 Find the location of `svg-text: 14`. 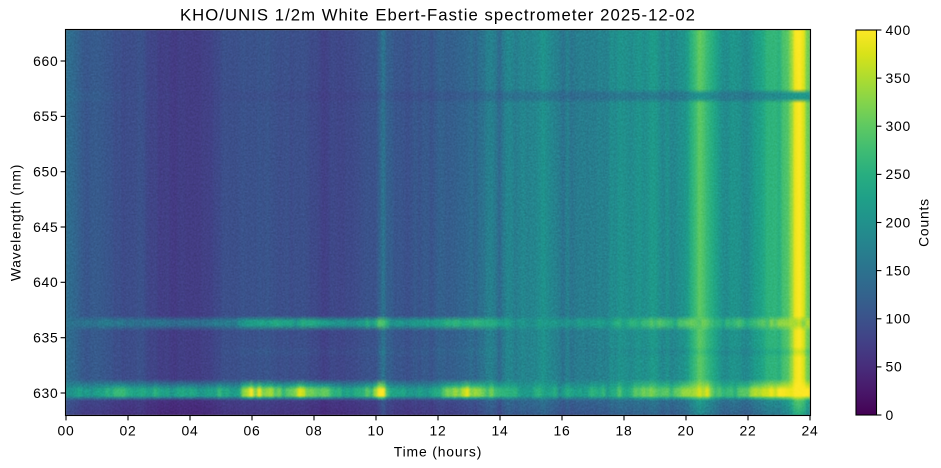

svg-text: 14 is located at coordinates (500, 431).